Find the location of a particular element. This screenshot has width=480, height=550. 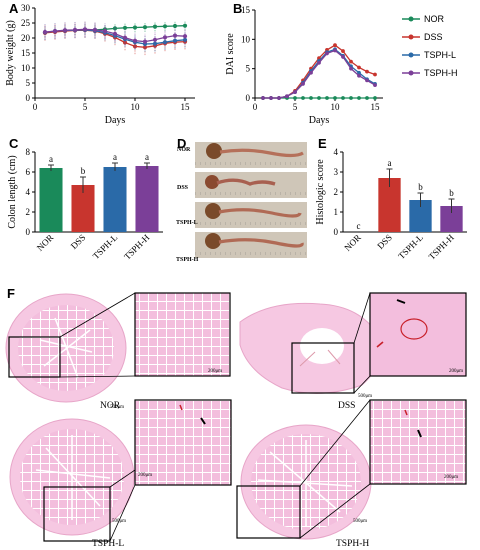

legend-marker-tsph-h is located at coordinates (411, 73).